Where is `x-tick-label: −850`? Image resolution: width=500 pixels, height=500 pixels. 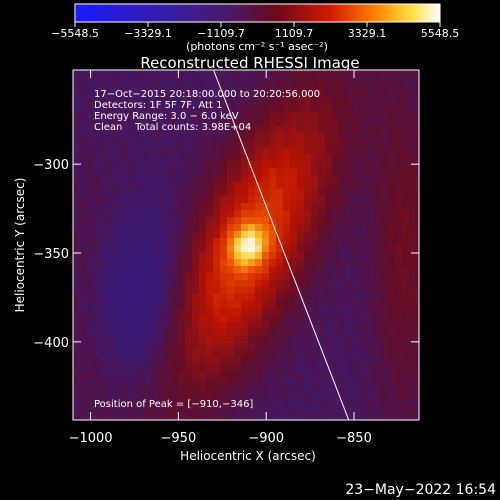 x-tick-label: −850 is located at coordinates (354, 438).